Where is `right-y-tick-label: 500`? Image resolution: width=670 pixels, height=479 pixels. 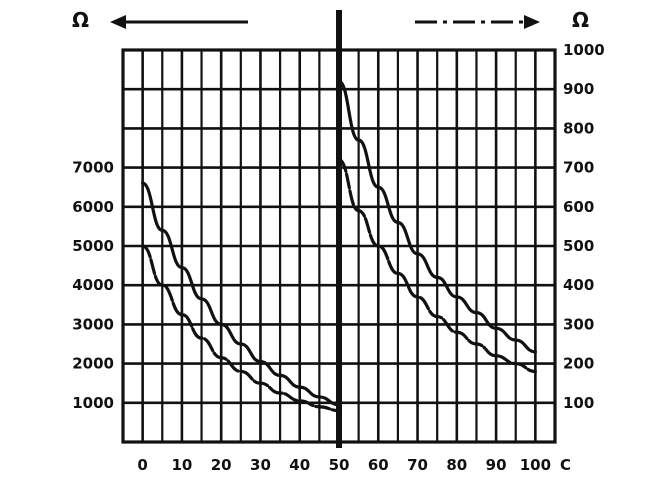
right-y-tick-label: 500 is located at coordinates (578, 246).